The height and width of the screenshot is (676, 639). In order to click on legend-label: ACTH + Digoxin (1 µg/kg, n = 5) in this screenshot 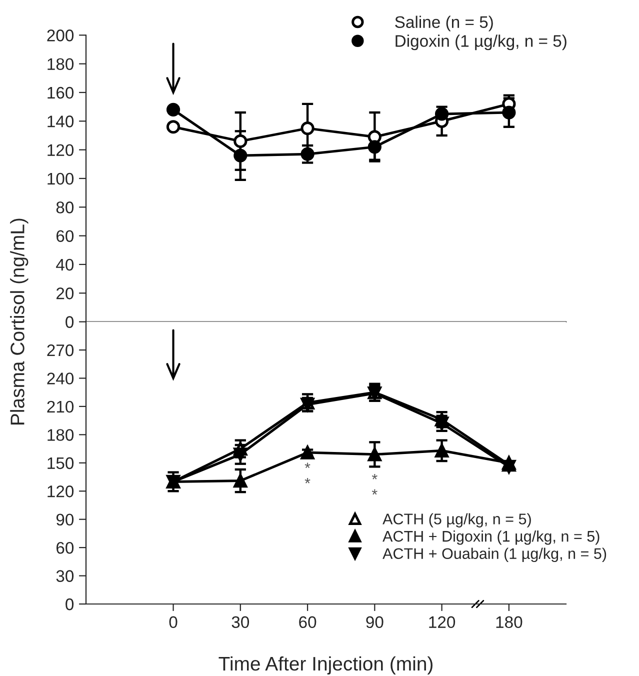, I will do `click(491, 537)`.